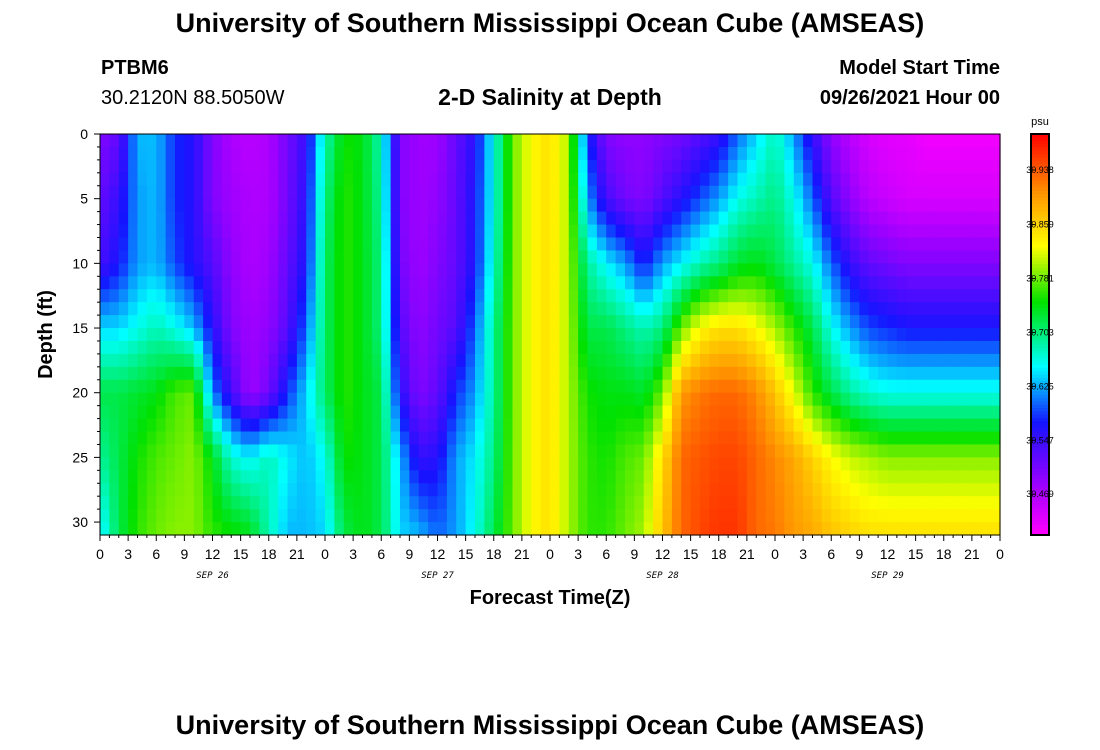  What do you see at coordinates (184, 554) in the screenshot?
I see `x-tick-label: 9` at bounding box center [184, 554].